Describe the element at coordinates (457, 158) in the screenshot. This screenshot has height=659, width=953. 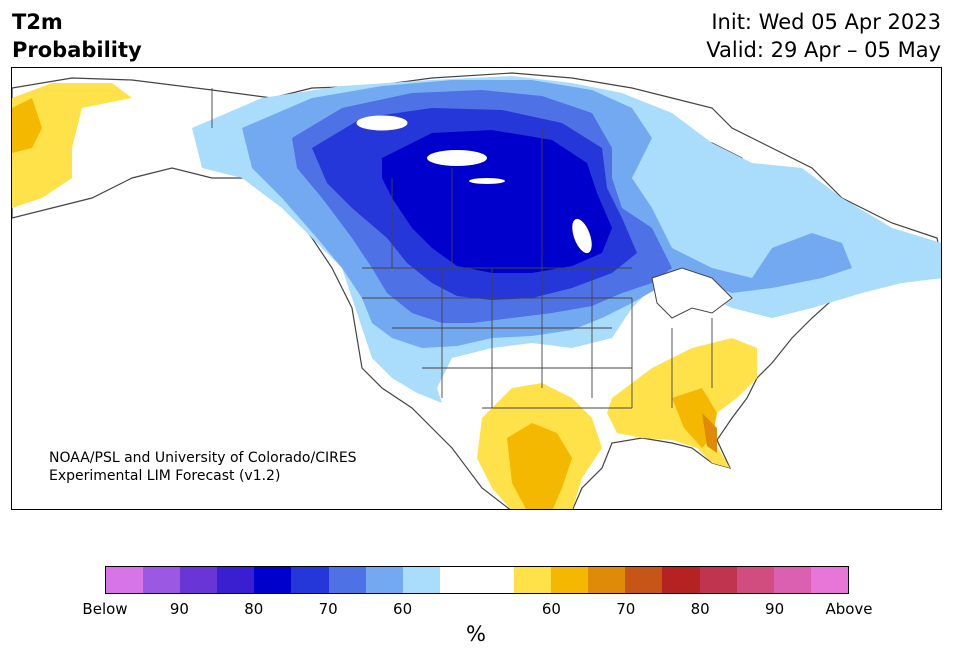
I see `great-slave-lake` at that location.